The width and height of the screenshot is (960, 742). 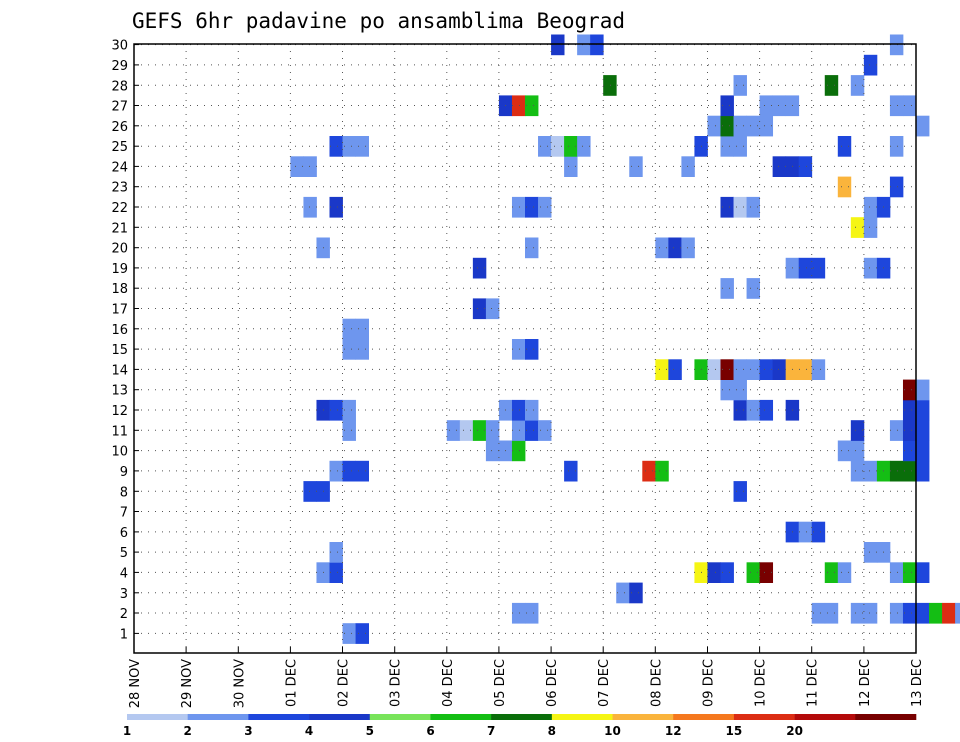 I want to click on colorbar-label: 20, so click(x=794, y=731).